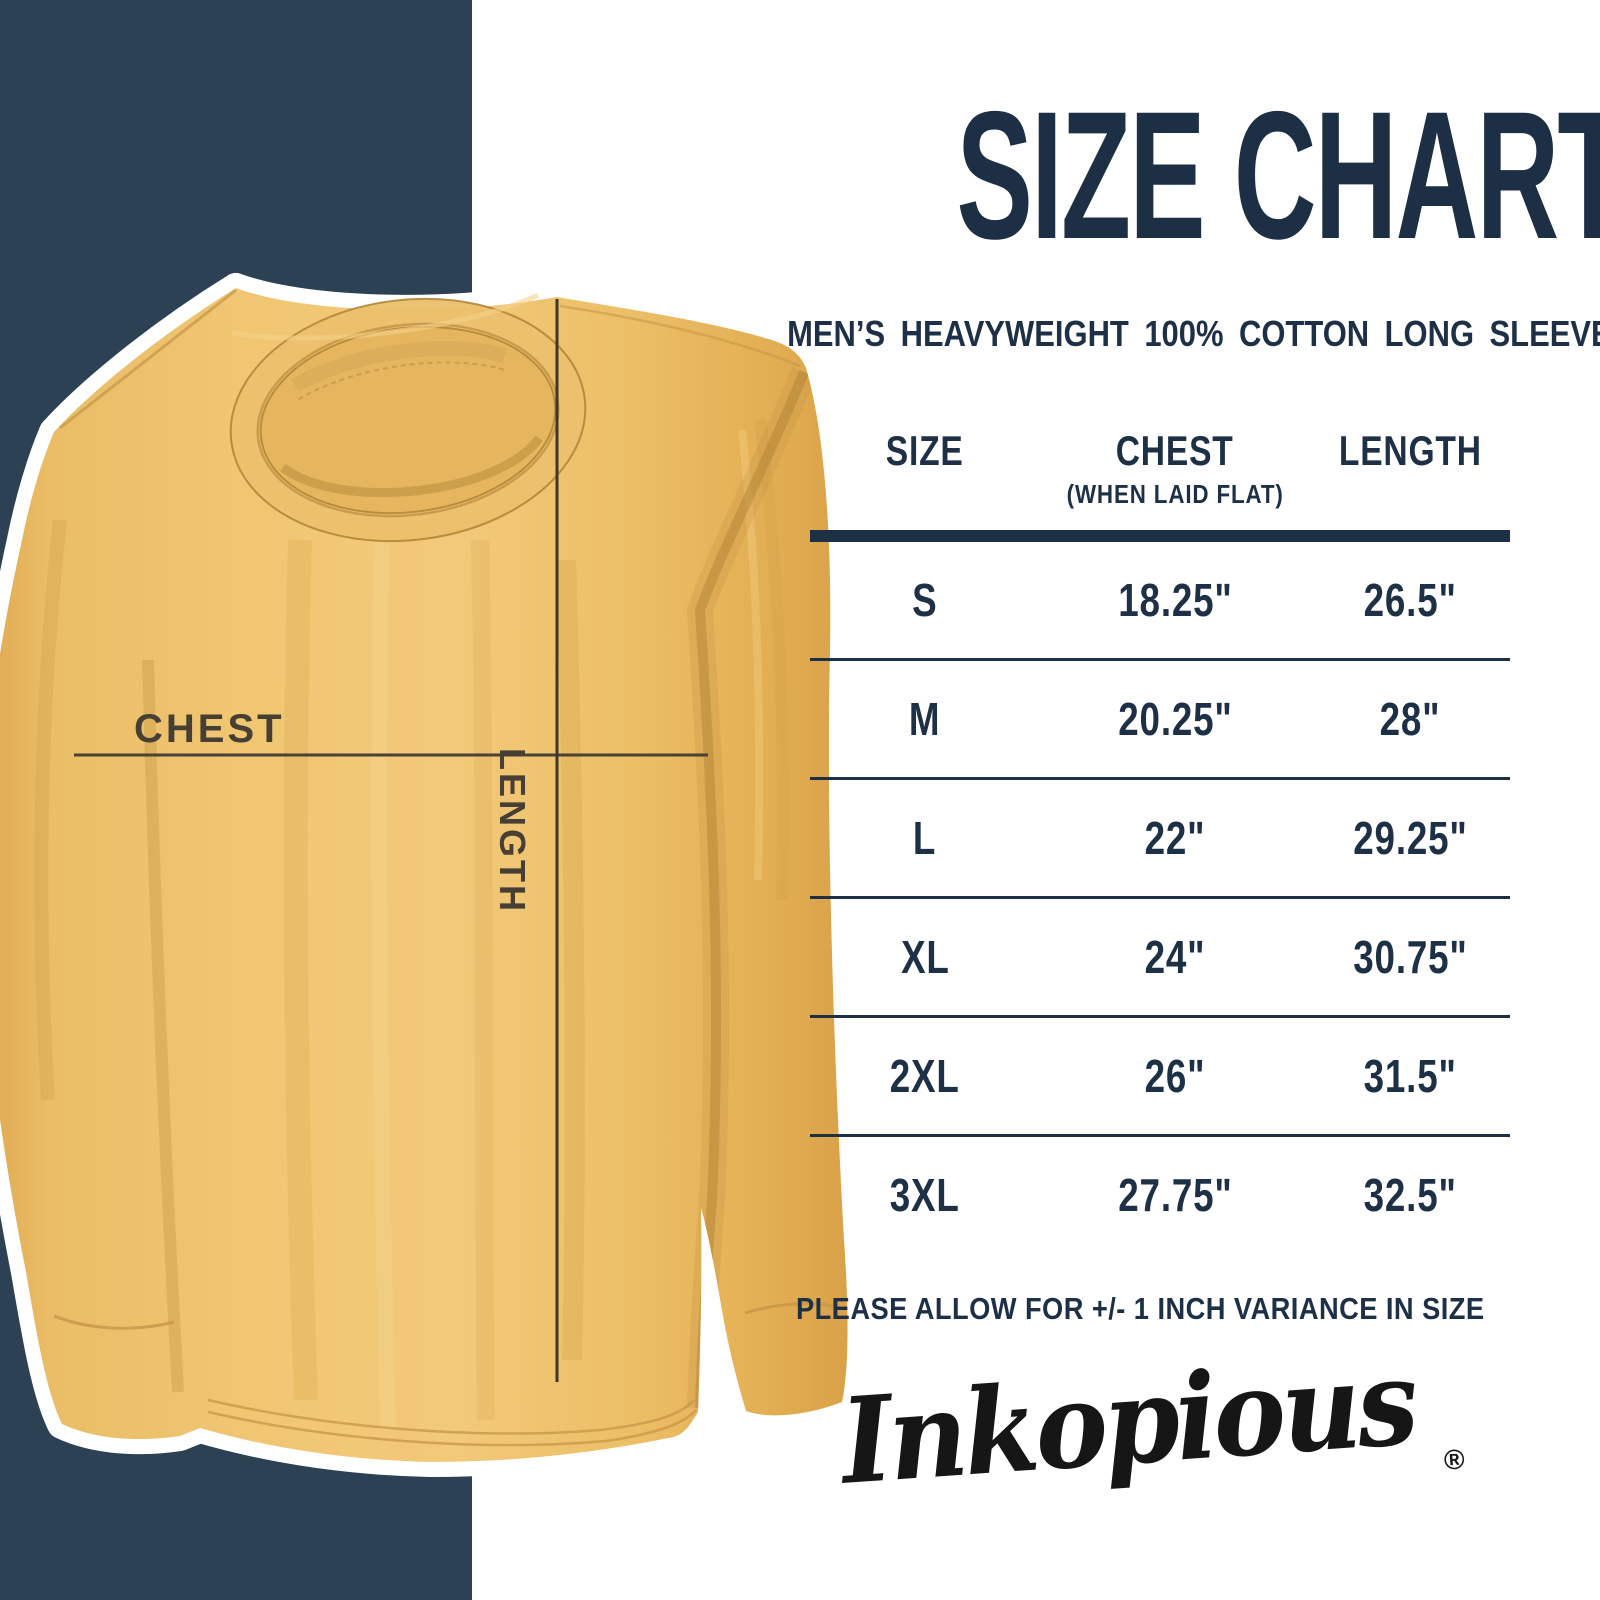 The image size is (1600, 1600). I want to click on table-row: M 20.25" 28", so click(1160, 717).